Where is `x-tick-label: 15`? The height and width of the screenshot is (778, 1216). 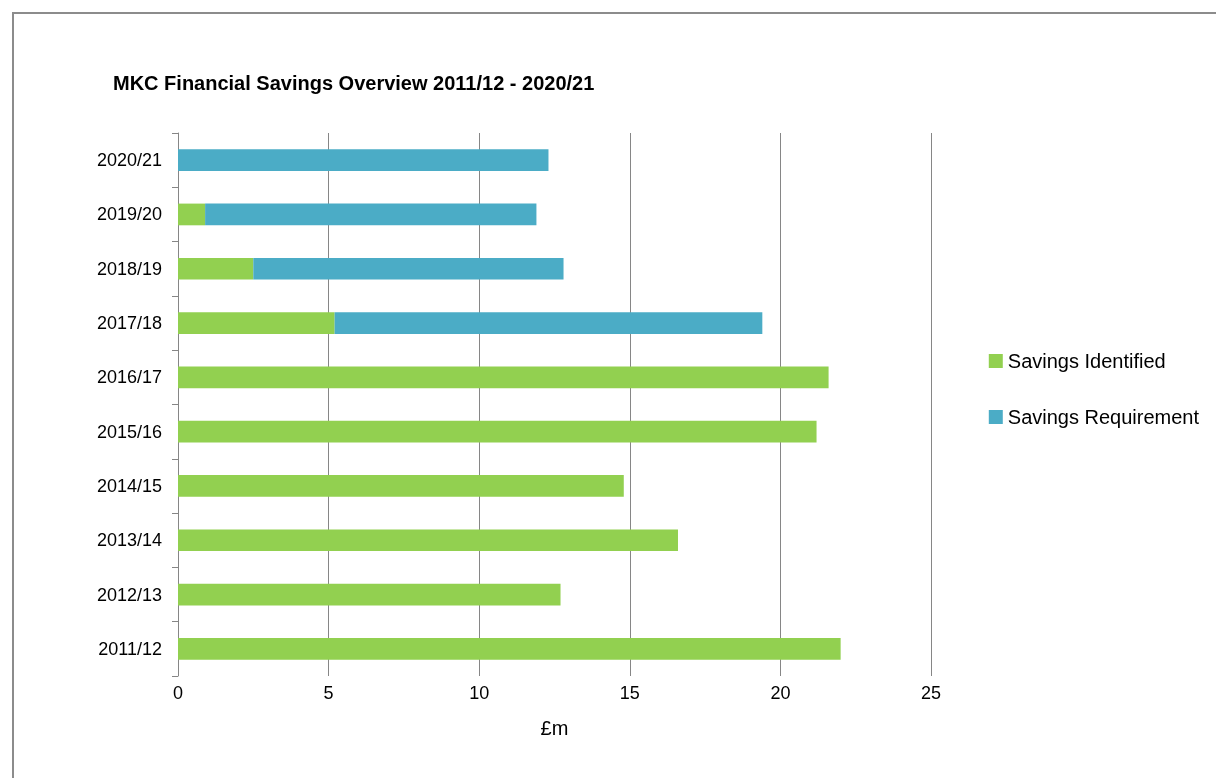 x-tick-label: 15 is located at coordinates (629, 693).